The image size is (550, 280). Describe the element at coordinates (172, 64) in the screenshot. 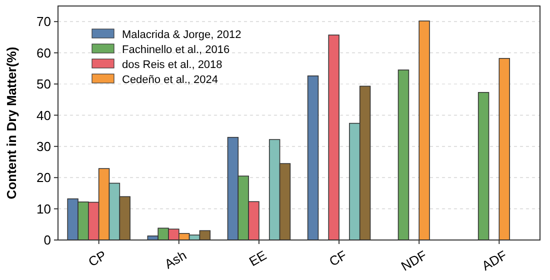

I see `legend-label: dos Reis et al., 2018` at that location.